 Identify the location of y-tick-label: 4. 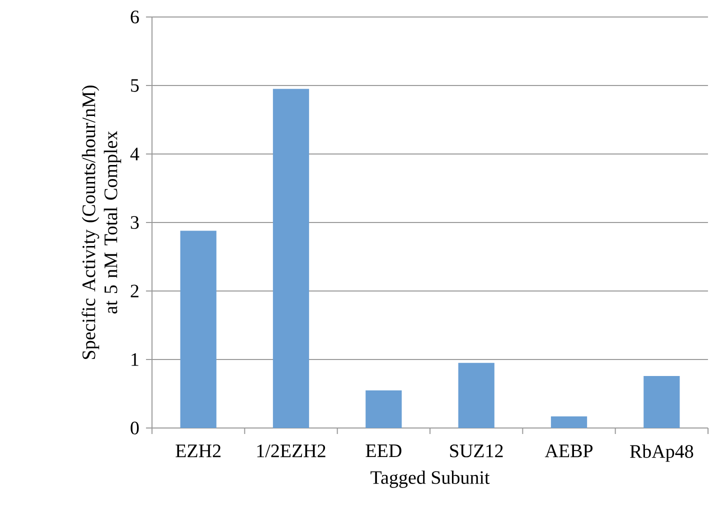
(135, 154).